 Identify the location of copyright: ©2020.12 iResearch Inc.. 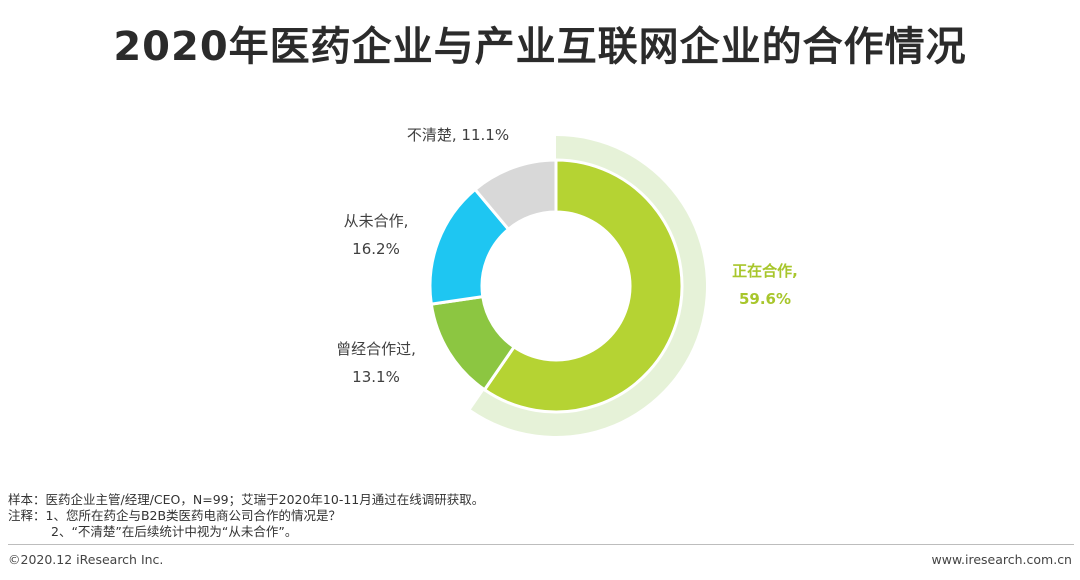
(86, 559).